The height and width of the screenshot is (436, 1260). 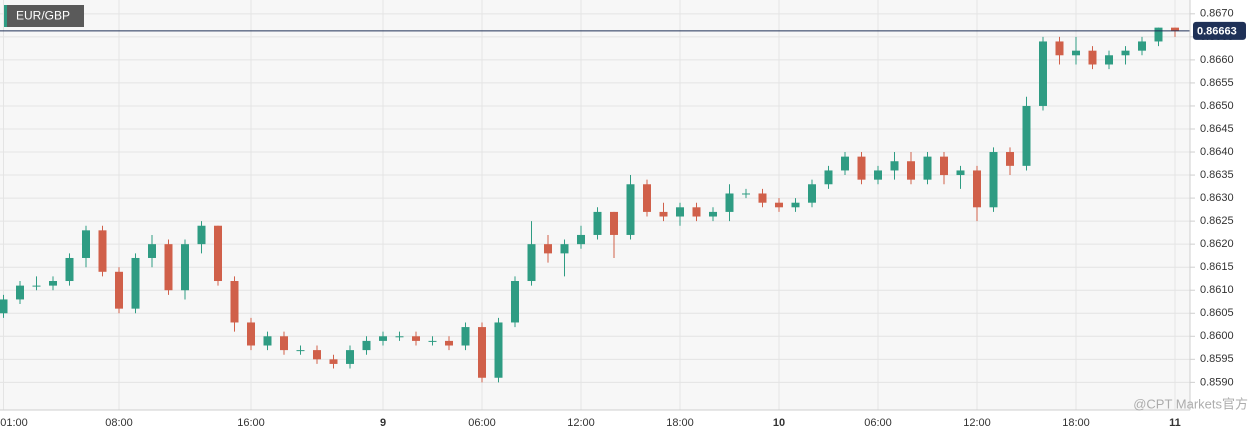 What do you see at coordinates (1217, 267) in the screenshot?
I see `y-tick-label: 0.8615` at bounding box center [1217, 267].